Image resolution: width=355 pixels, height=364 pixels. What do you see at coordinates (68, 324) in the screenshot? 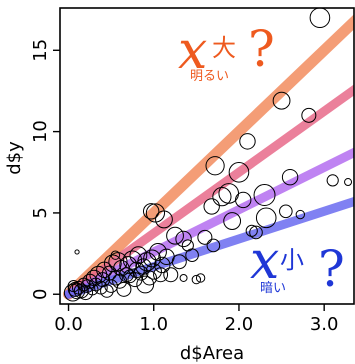
I see `x-tick-label: 0.0` at bounding box center [68, 324].